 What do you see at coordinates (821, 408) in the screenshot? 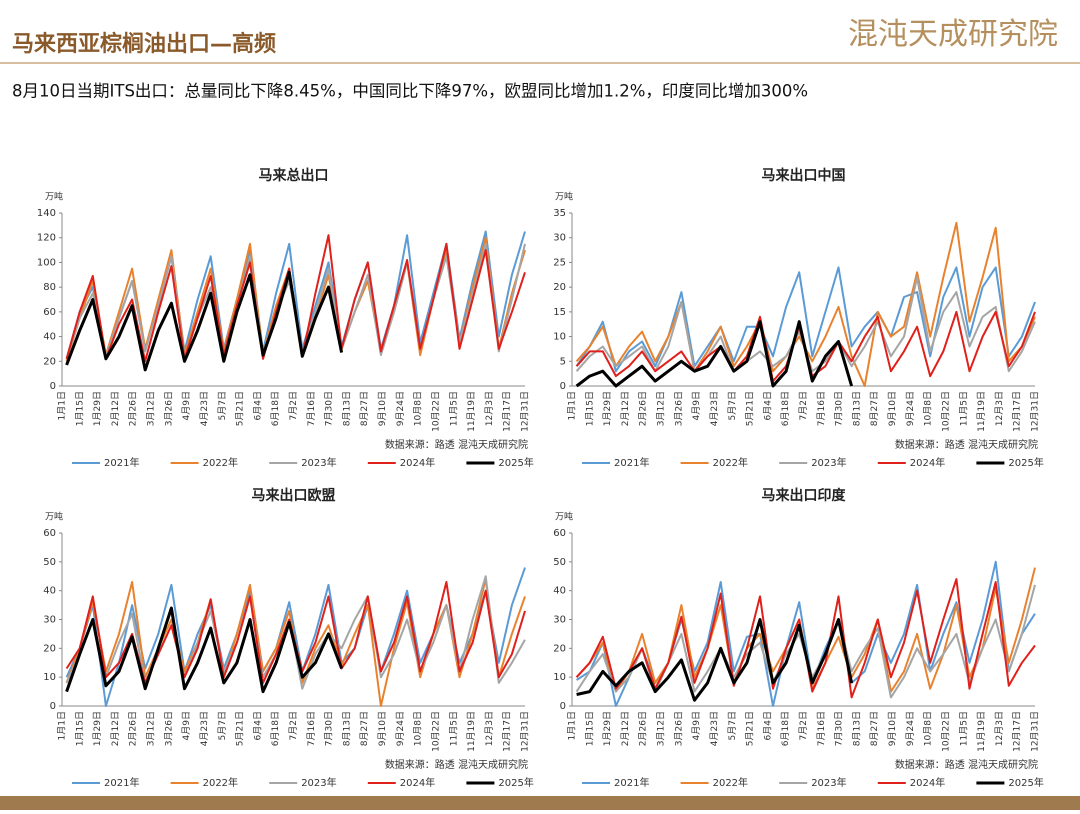
I see `x-tick-label: 7月16日` at bounding box center [821, 408].